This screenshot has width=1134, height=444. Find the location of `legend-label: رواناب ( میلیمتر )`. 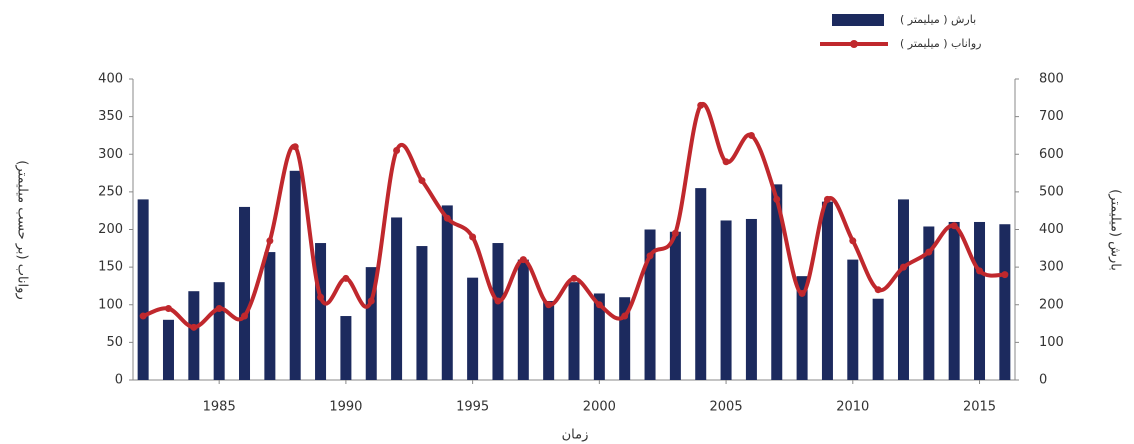

legend-label: رواناب ( میلیمتر ) is located at coordinates (940, 43).